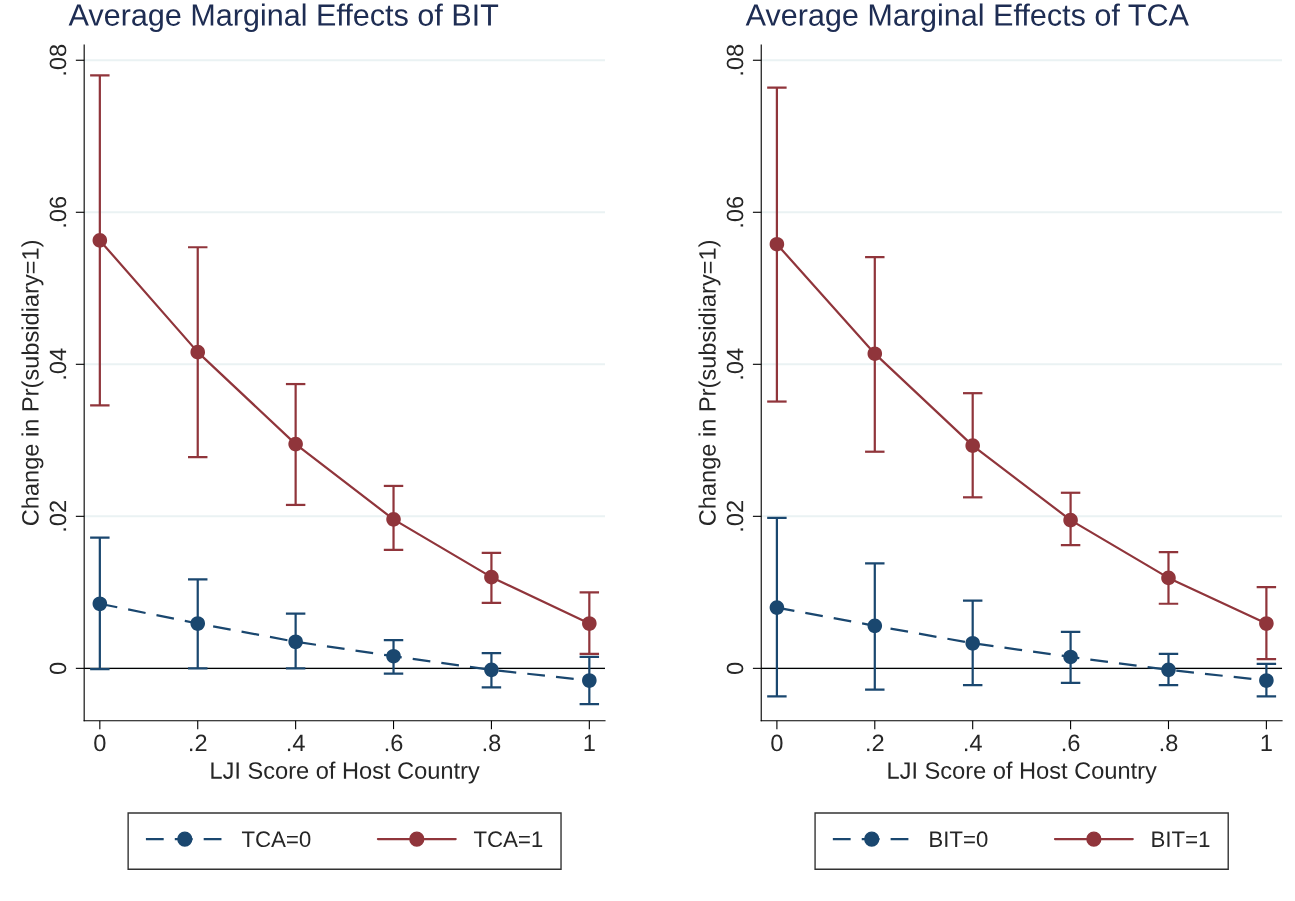 This screenshot has height=901, width=1295. What do you see at coordinates (508, 839) in the screenshot?
I see `legend-label: TCA=1` at bounding box center [508, 839].